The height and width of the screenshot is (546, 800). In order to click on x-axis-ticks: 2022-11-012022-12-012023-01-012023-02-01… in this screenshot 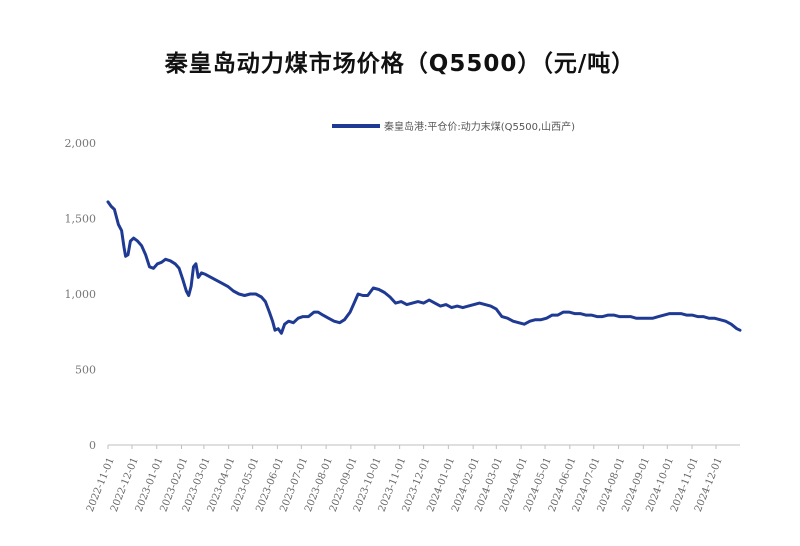, I will do `click(405, 479)`.